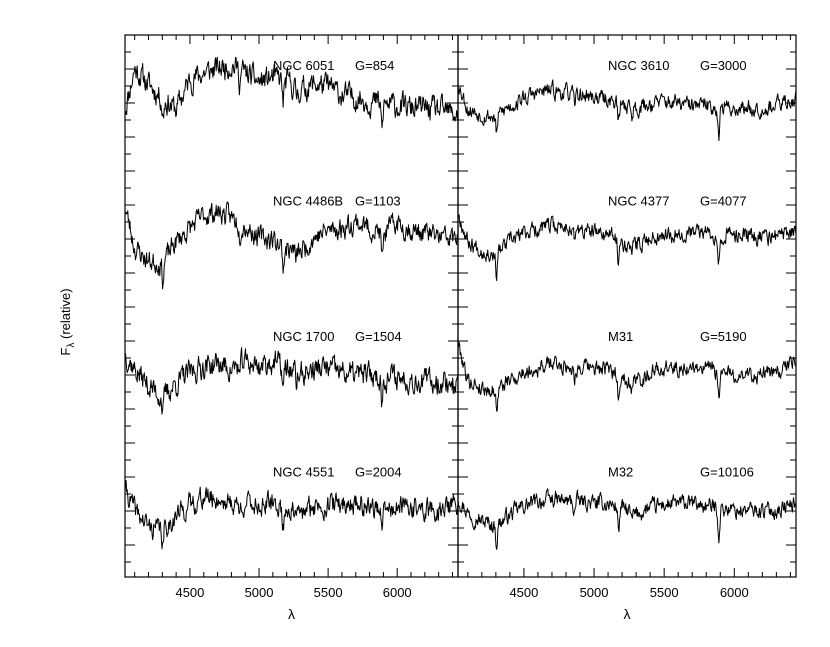 This screenshot has width=830, height=647. I want to click on series-name-label: NGC 4377, so click(638, 201).